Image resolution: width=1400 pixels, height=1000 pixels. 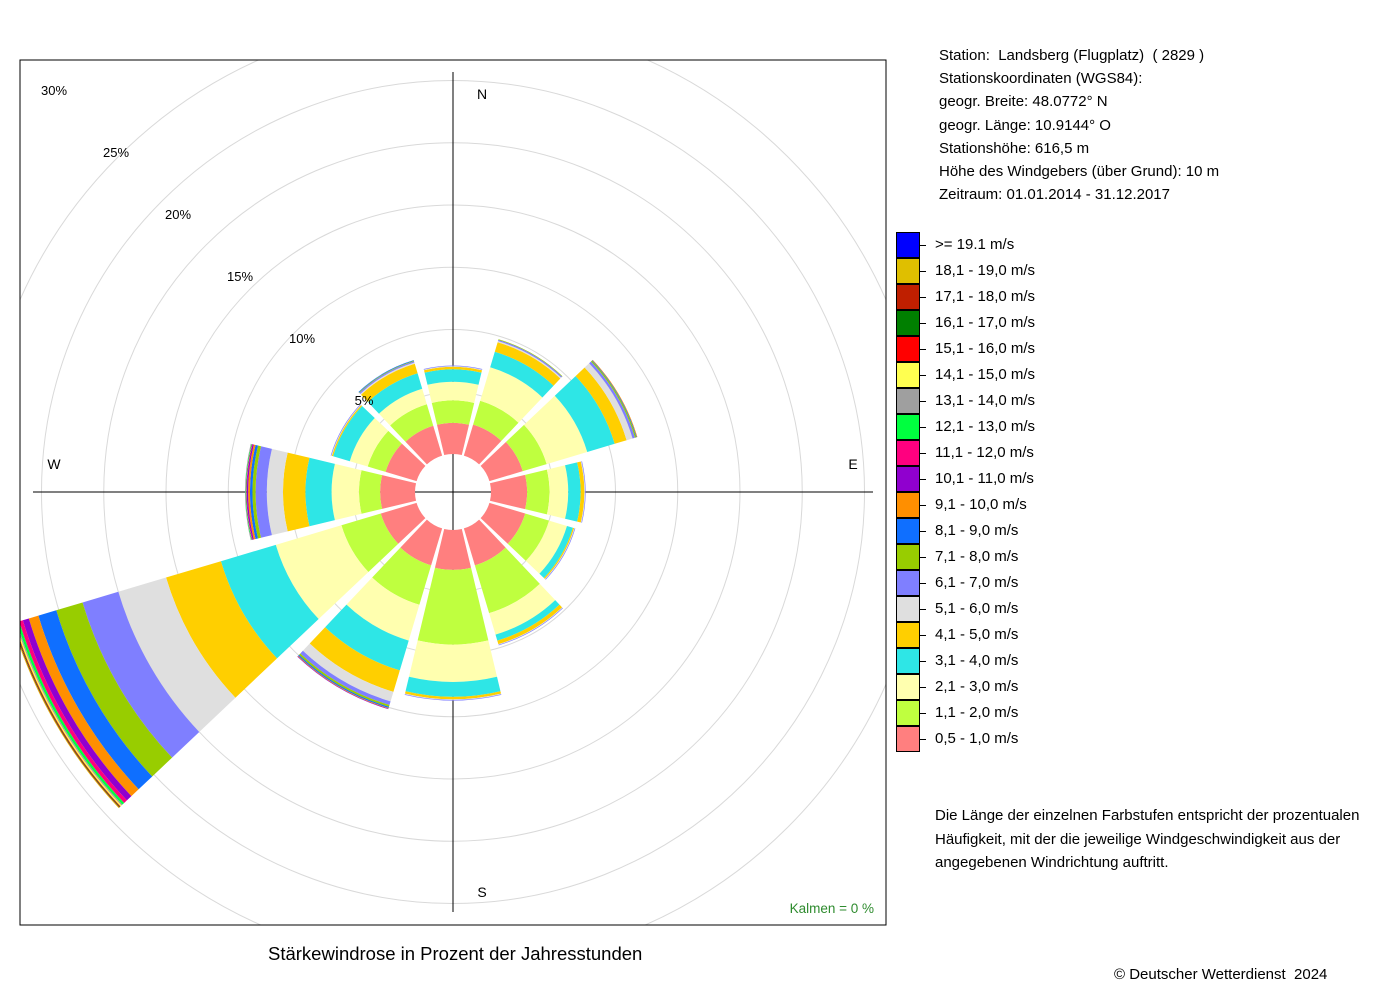 I want to click on wind-segment-ese, so click(x=503, y=523).